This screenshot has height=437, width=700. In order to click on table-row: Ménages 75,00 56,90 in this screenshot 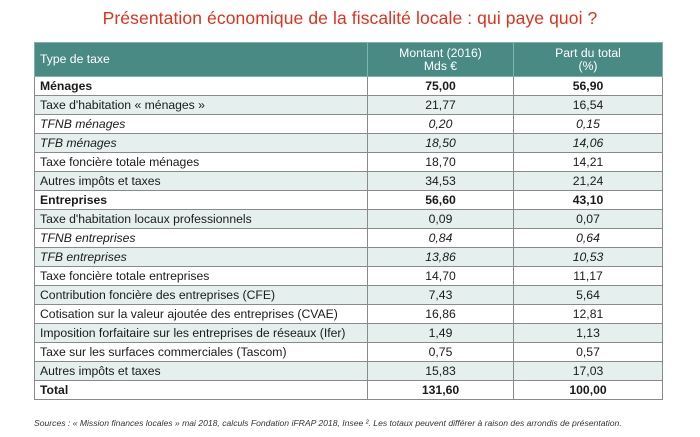, I will do `click(348, 86)`.